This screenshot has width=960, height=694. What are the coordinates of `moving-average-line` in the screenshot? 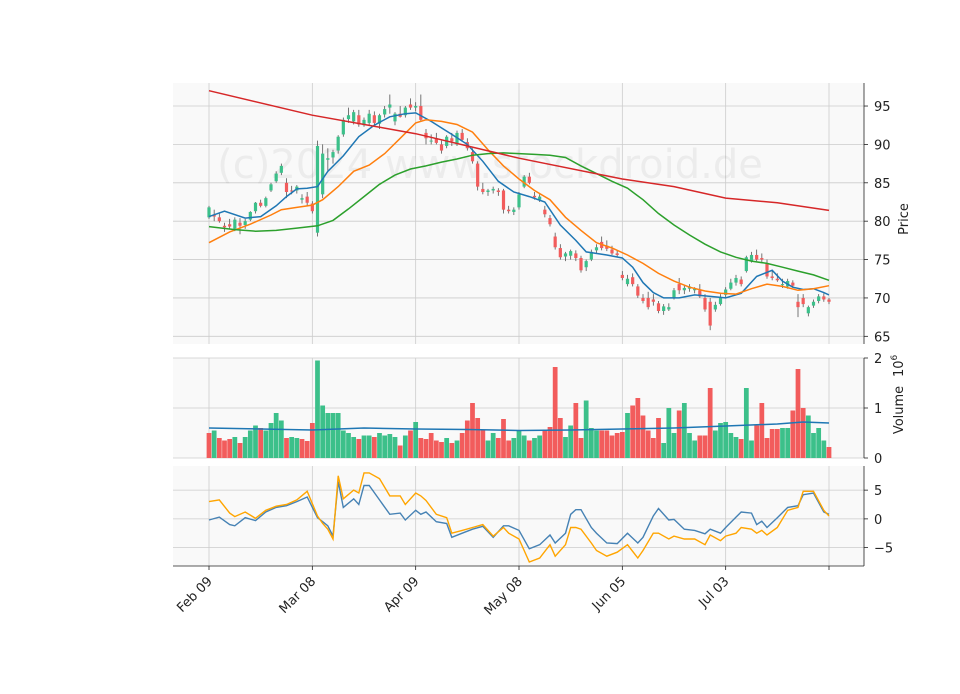 It's located at (519, 150).